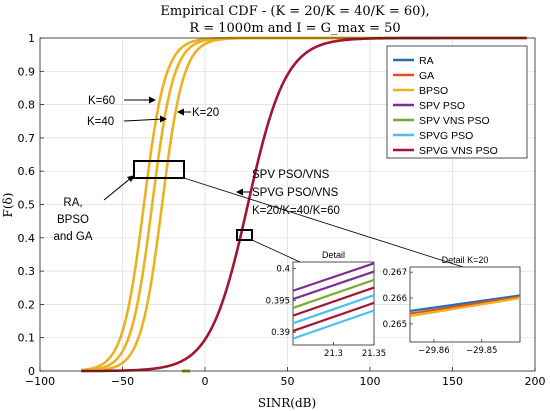 The image size is (550, 411). What do you see at coordinates (239, 192) in the screenshot?
I see `arrowhead-spv` at bounding box center [239, 192].